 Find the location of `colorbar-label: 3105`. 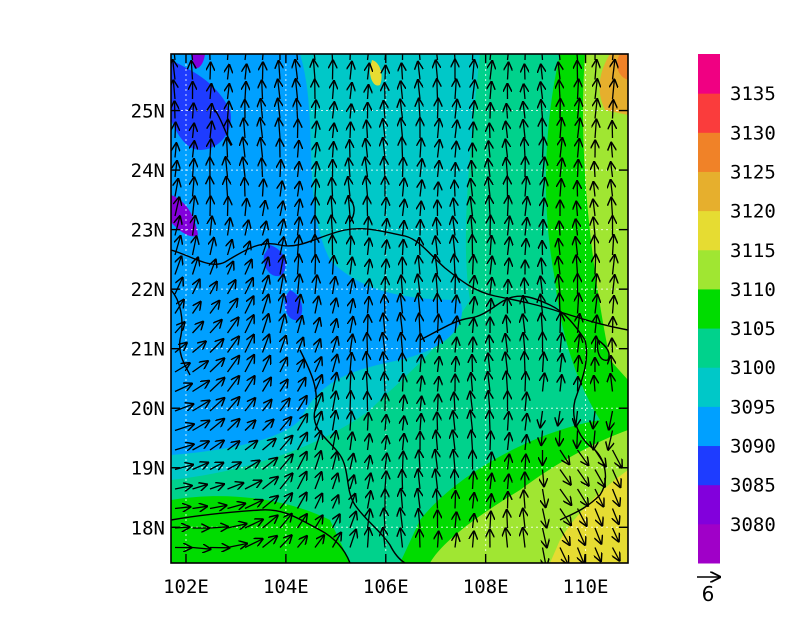

colorbar-label: 3105 is located at coordinates (753, 329).